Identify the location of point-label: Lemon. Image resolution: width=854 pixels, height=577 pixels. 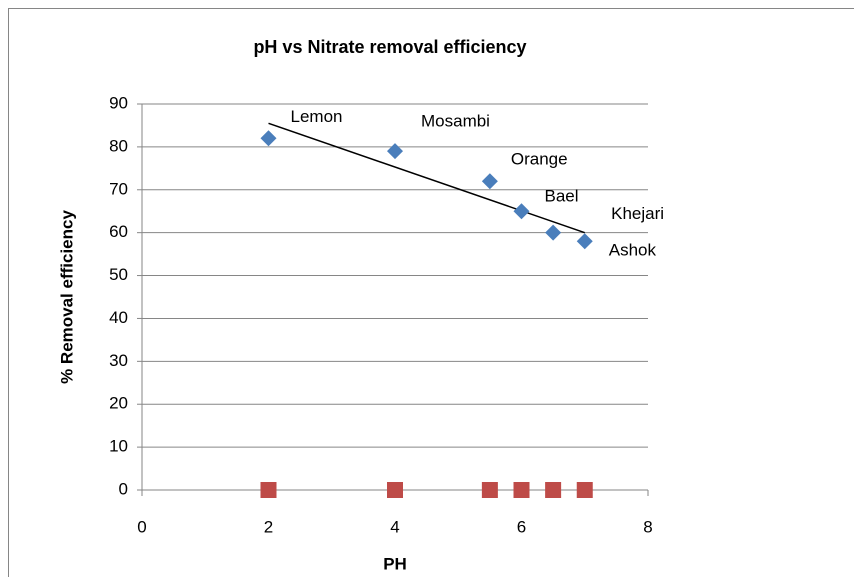
(317, 116).